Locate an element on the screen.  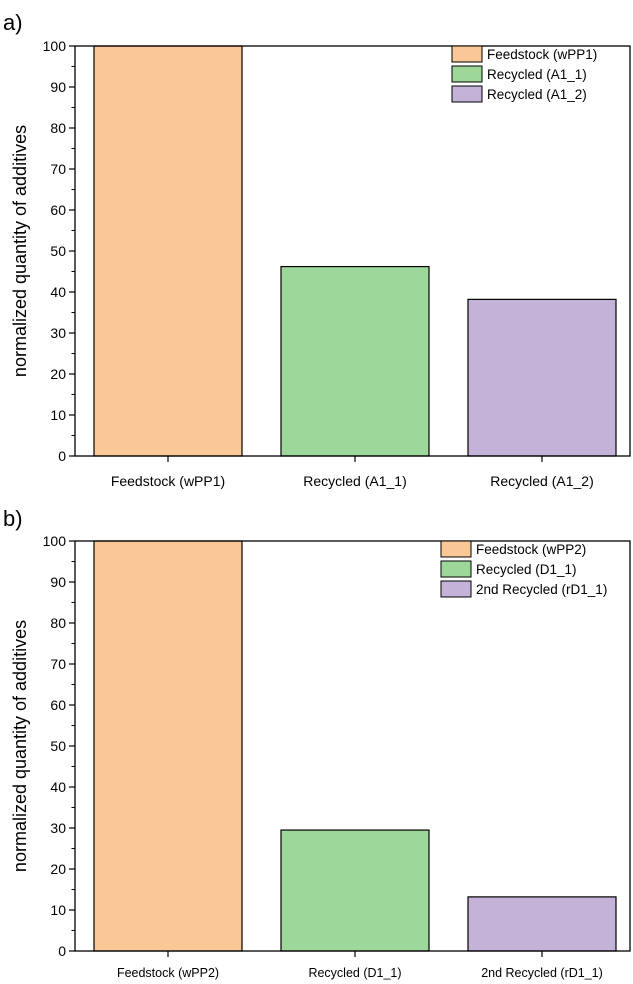
panel-label: b) is located at coordinates (13, 518).